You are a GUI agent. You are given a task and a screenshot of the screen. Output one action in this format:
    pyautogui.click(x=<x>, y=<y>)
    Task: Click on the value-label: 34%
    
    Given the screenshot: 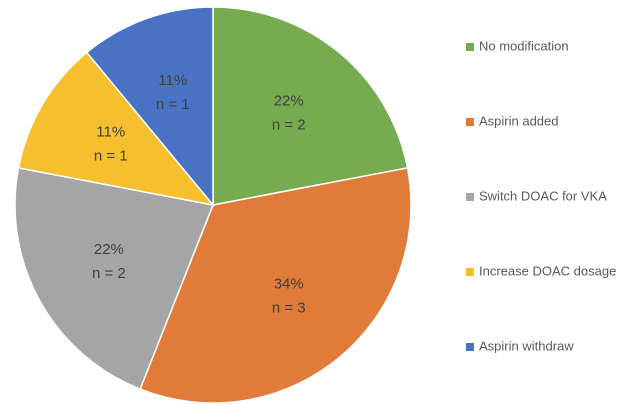 What is the action you would take?
    pyautogui.click(x=289, y=284)
    